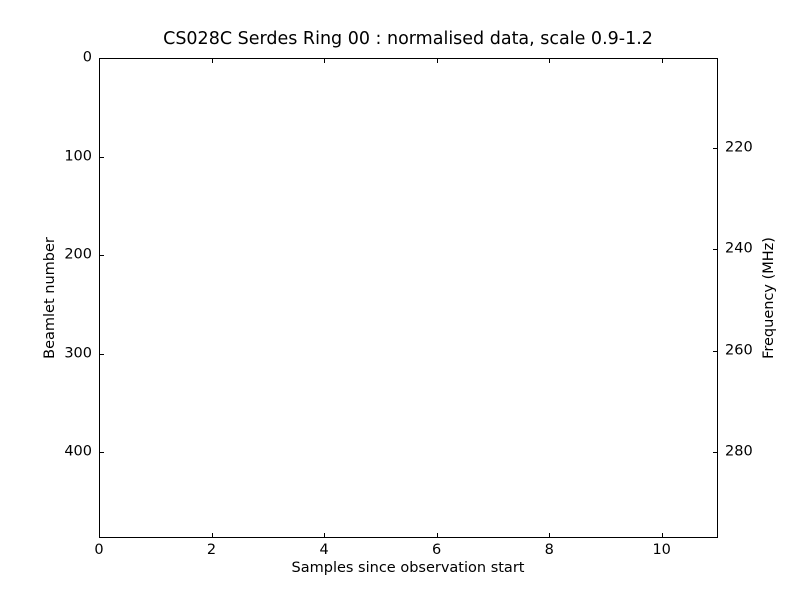 The height and width of the screenshot is (600, 800). What do you see at coordinates (211, 550) in the screenshot?
I see `x-tick-label: 2` at bounding box center [211, 550].